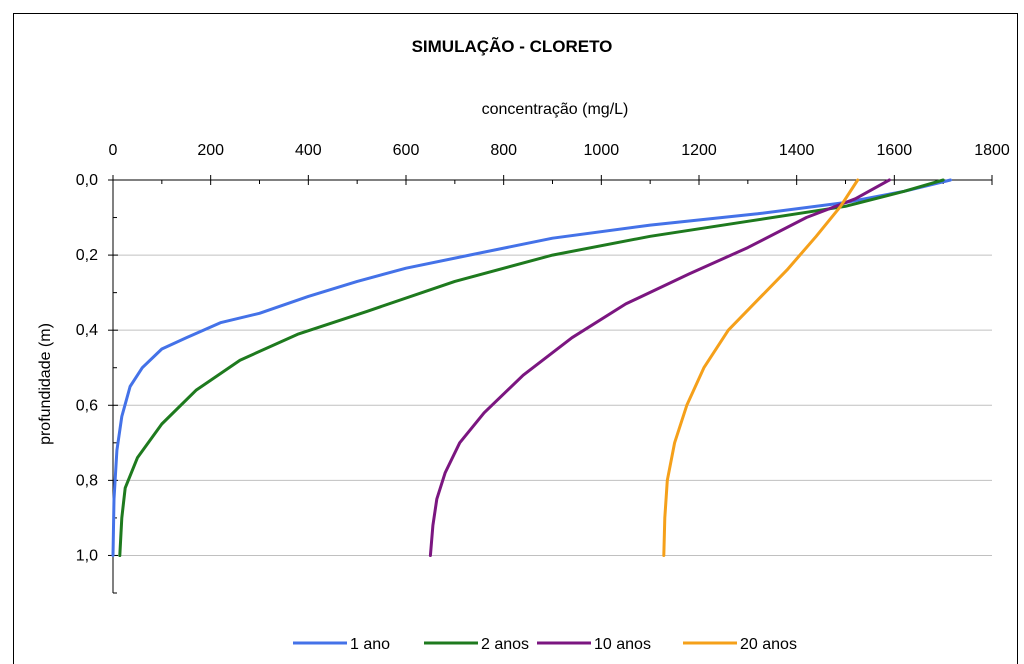 Image resolution: width=1024 pixels, height=664 pixels. Describe the element at coordinates (87, 480) in the screenshot. I see `y-tick-label: 0,8` at that location.